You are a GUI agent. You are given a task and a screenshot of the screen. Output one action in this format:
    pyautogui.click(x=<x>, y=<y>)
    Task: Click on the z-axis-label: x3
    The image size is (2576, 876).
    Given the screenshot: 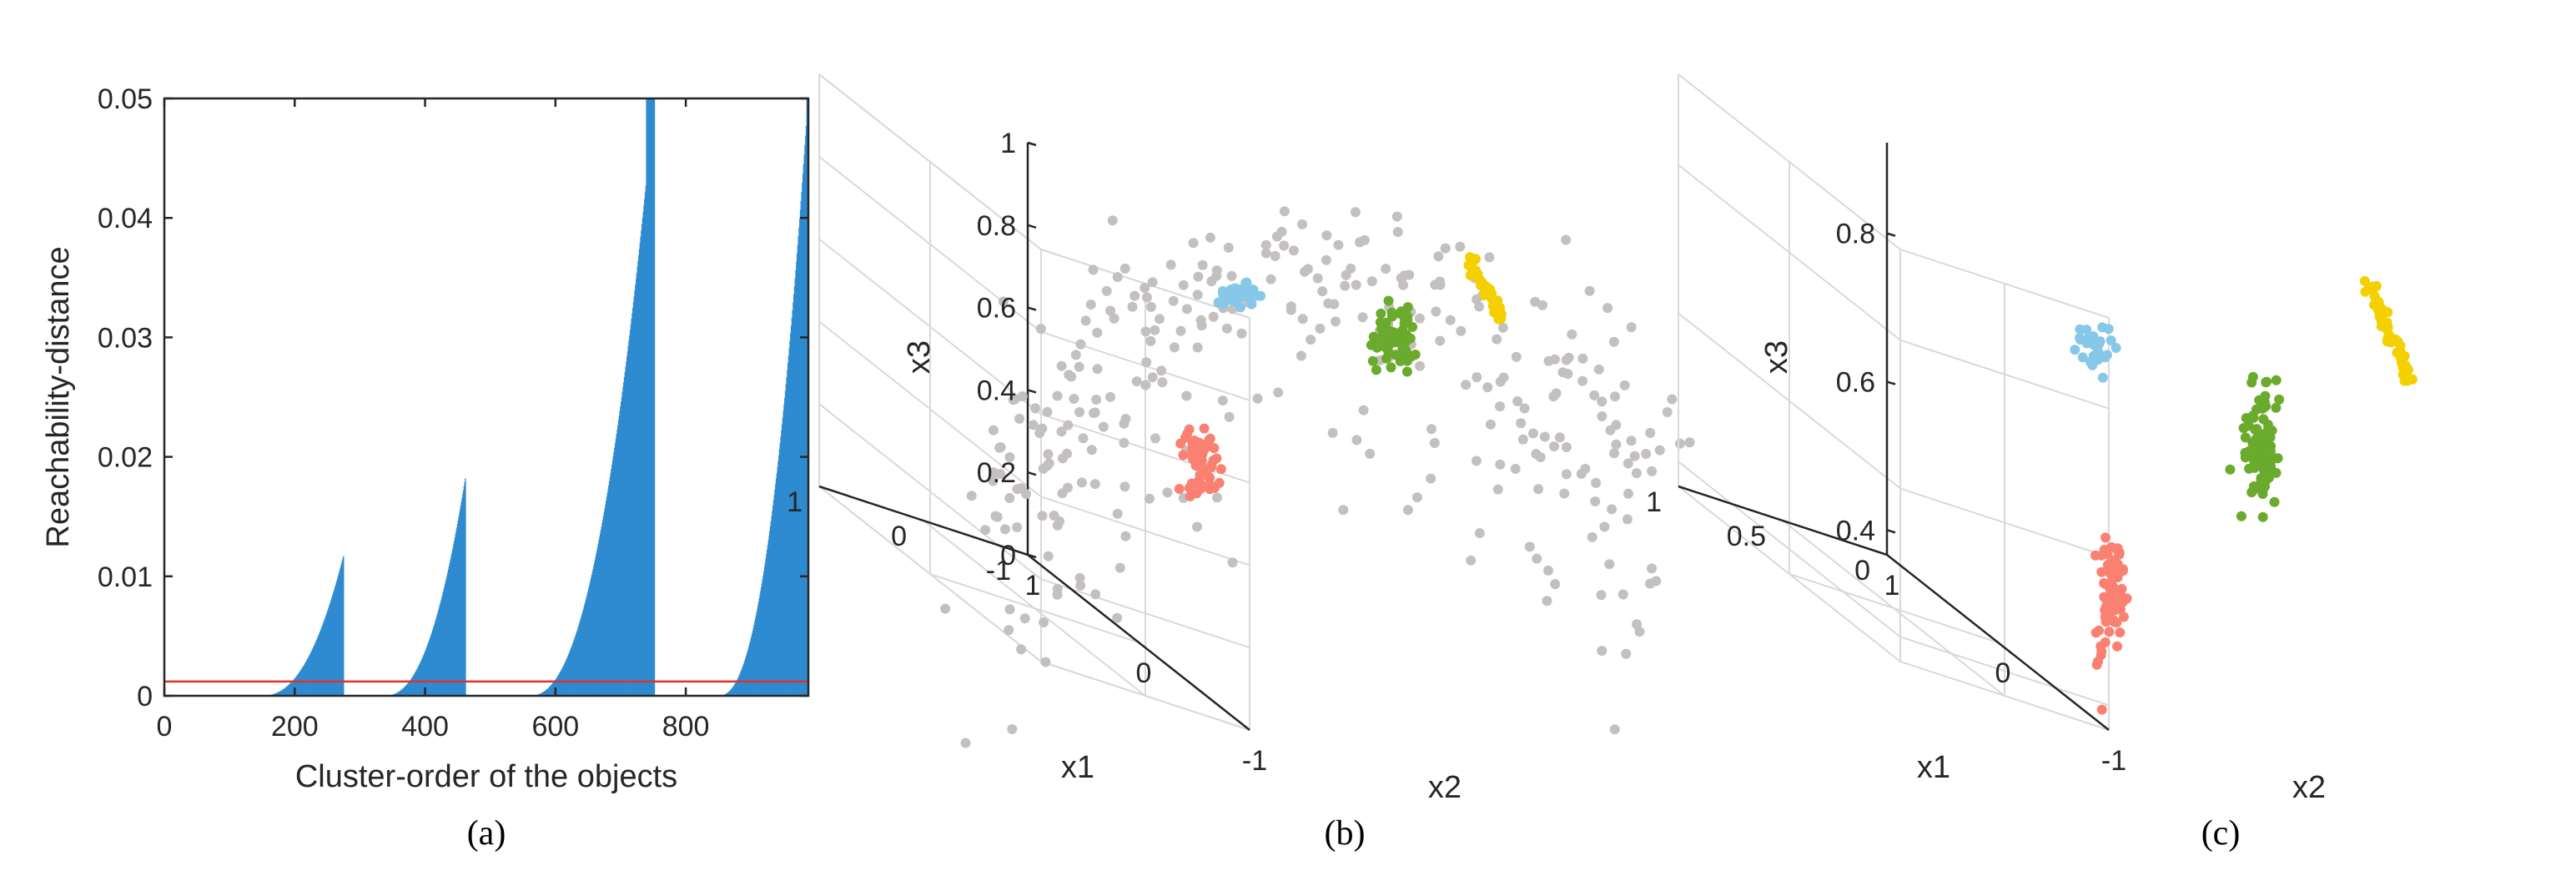 What is the action you would take?
    pyautogui.click(x=919, y=357)
    